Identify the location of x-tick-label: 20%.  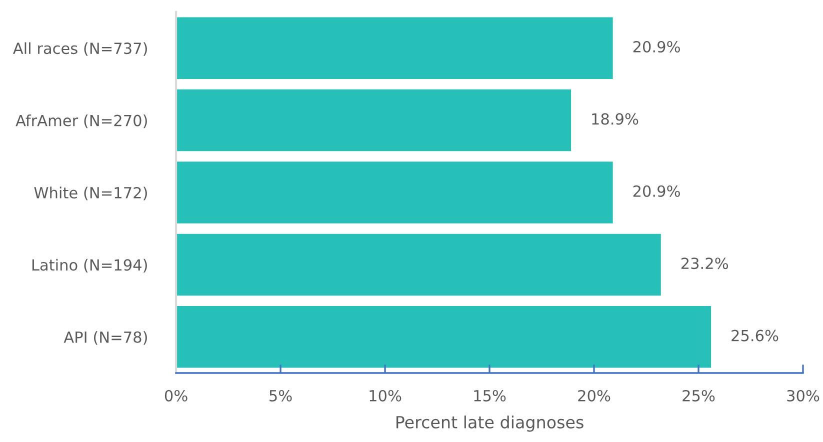
(594, 396).